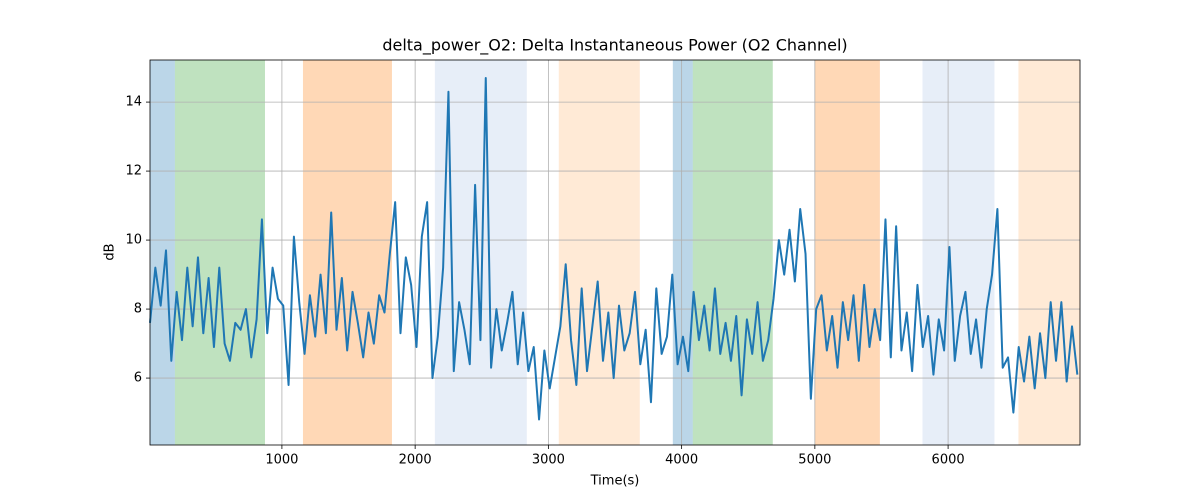 The width and height of the screenshot is (1200, 504). Describe the element at coordinates (138, 309) in the screenshot. I see `y-tick-label: 8` at that location.